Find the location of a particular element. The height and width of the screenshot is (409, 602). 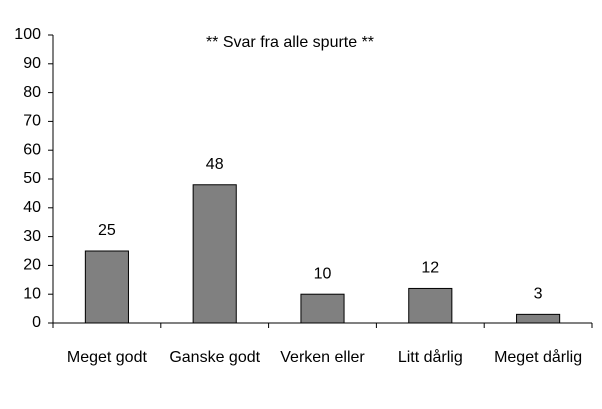

x-tick-label: Verken eller is located at coordinates (322, 357).